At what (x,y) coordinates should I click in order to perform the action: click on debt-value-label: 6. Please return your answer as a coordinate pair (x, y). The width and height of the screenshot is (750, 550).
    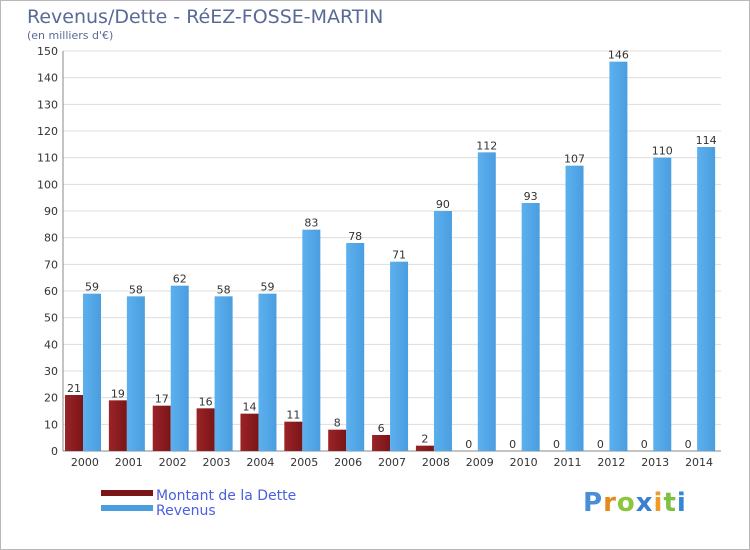
    Looking at the image, I should click on (381, 428).